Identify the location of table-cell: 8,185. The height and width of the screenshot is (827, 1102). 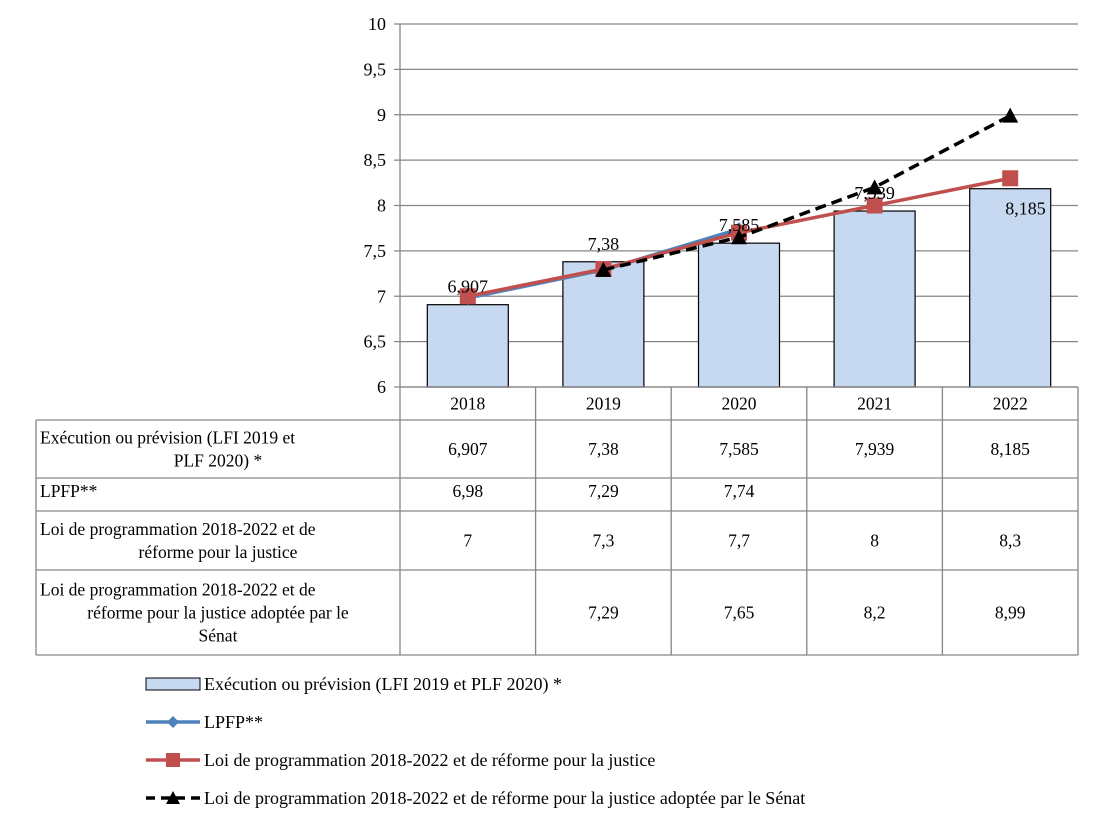
(1011, 449).